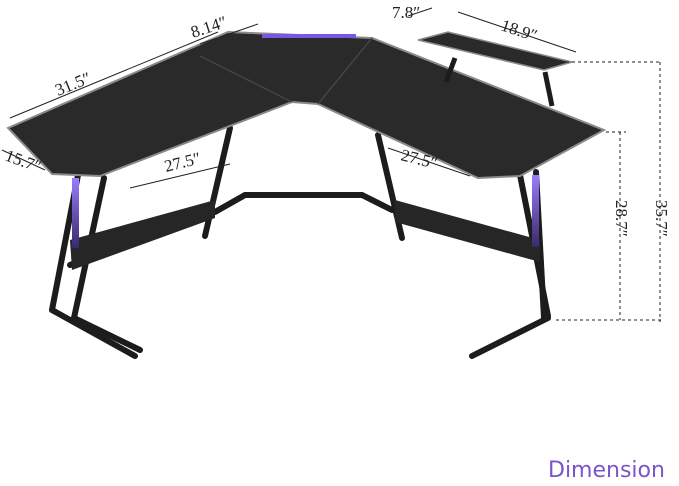 The height and width of the screenshot is (486, 679). I want to click on caption: Dimension, so click(606, 470).